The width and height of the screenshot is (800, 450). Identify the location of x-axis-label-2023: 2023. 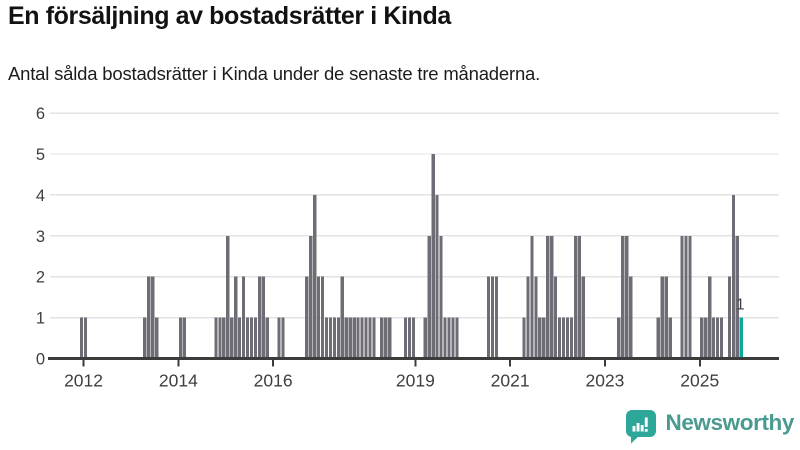
(604, 381).